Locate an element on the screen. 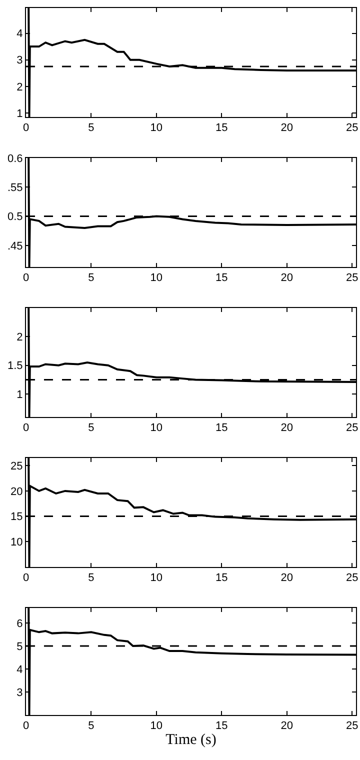 The width and height of the screenshot is (360, 760). y-tick-label: 5 is located at coordinates (19, 646).